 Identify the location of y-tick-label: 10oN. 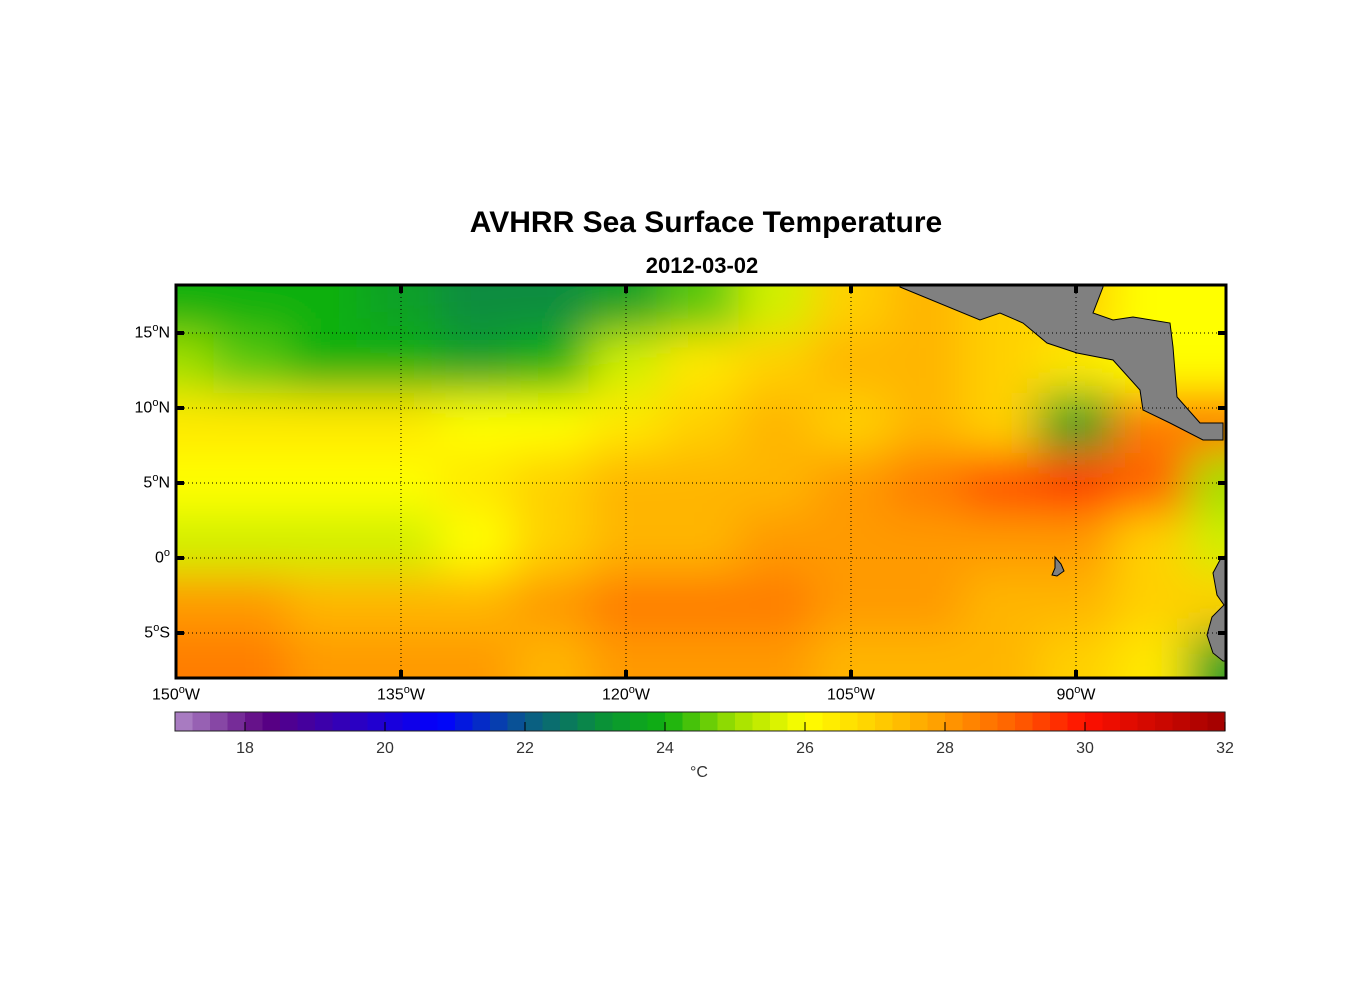
(140, 407).